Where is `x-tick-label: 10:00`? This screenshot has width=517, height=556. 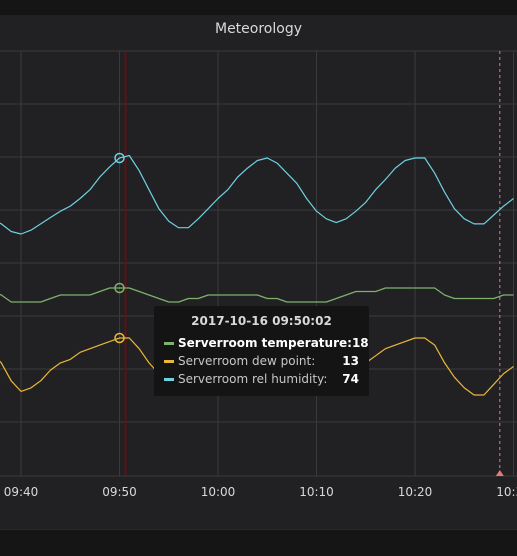 x-tick-label: 10:00 is located at coordinates (218, 492).